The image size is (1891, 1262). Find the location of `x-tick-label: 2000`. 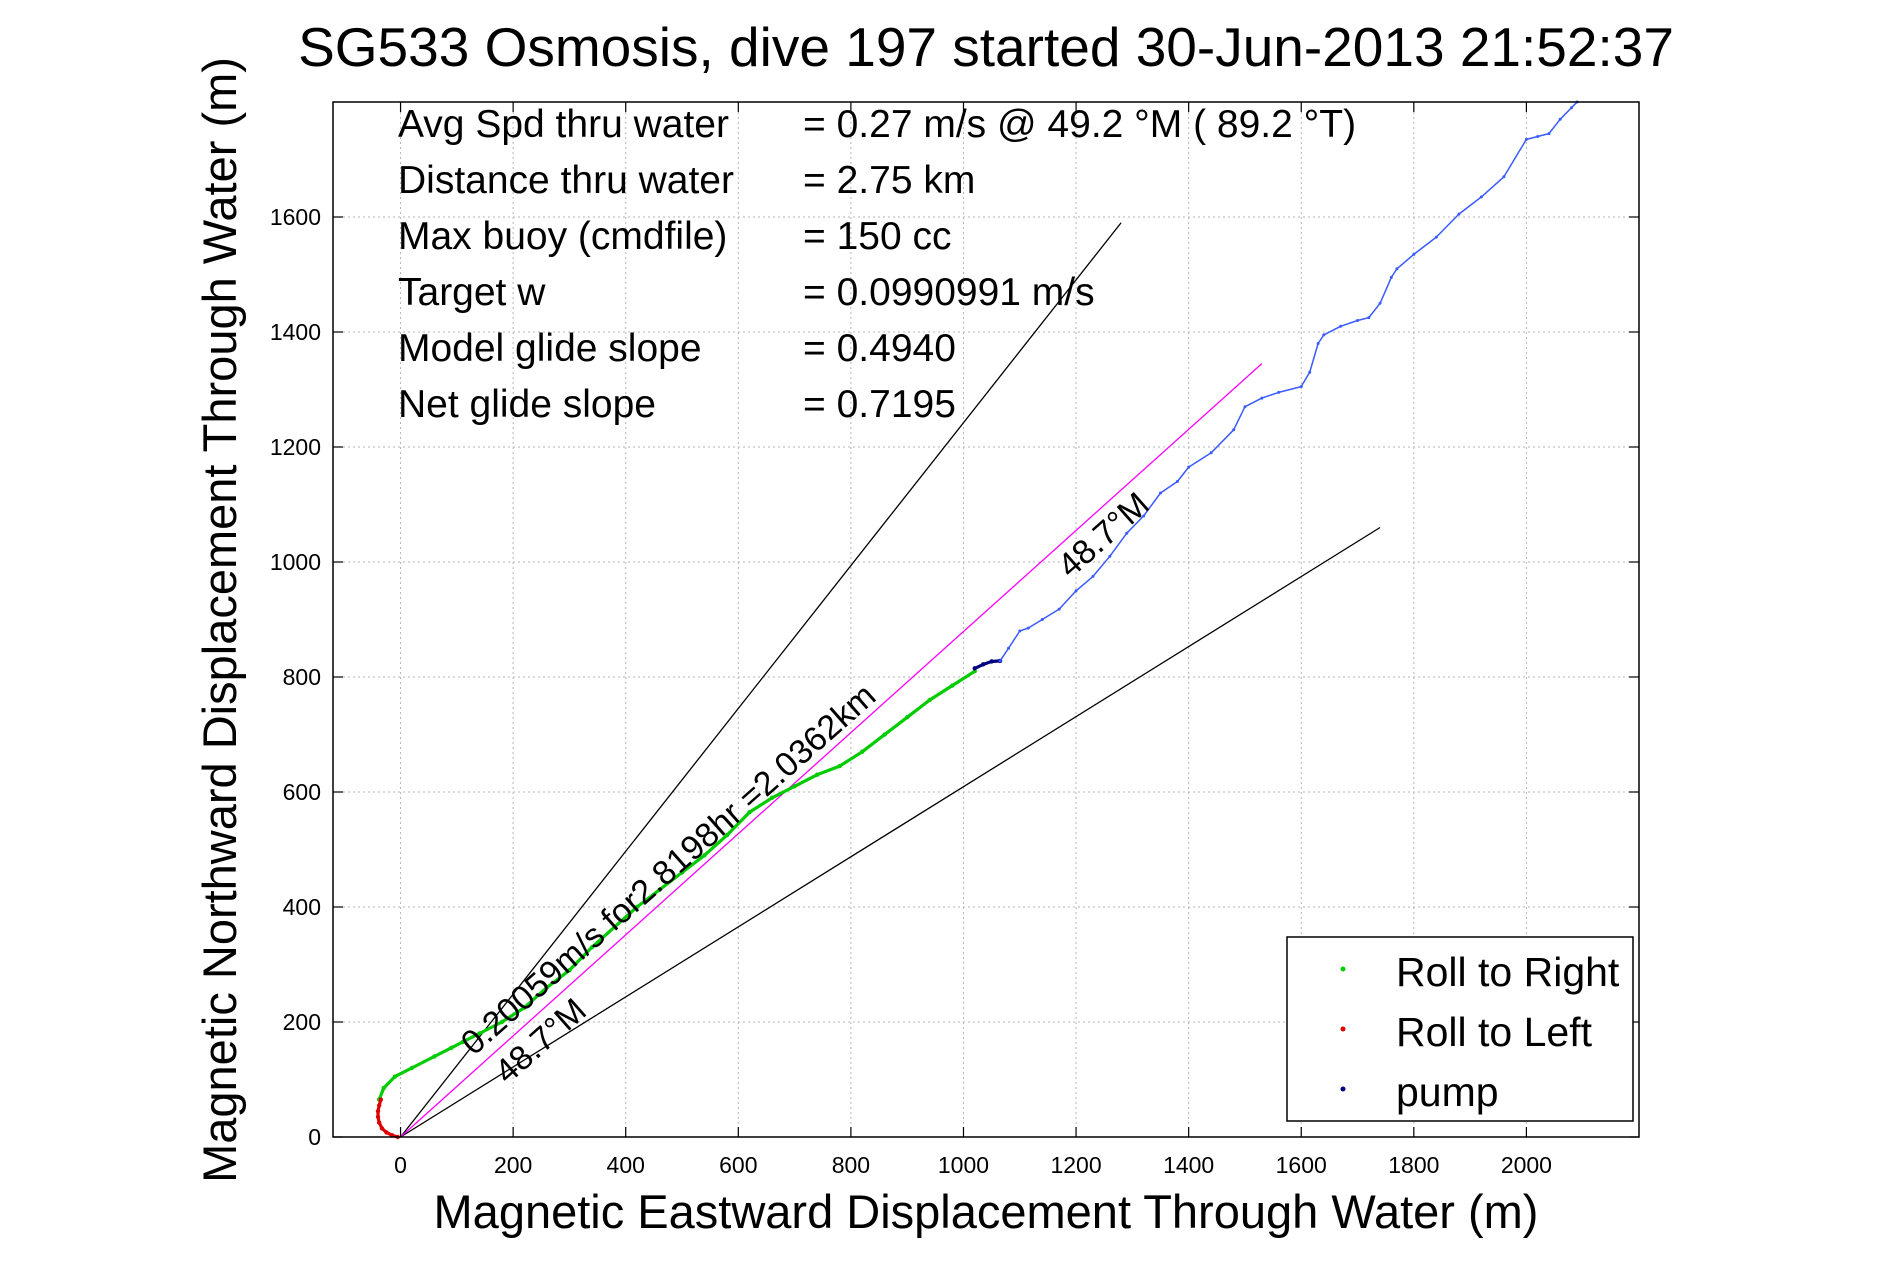

x-tick-label: 2000 is located at coordinates (1526, 1165).